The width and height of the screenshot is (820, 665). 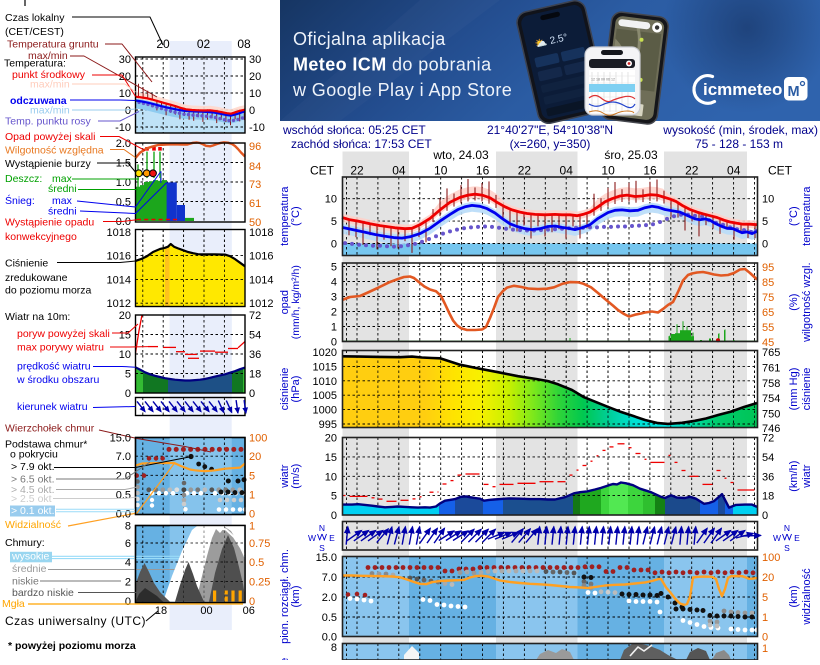 I want to click on svg-text: odczuwana, so click(x=38, y=101).